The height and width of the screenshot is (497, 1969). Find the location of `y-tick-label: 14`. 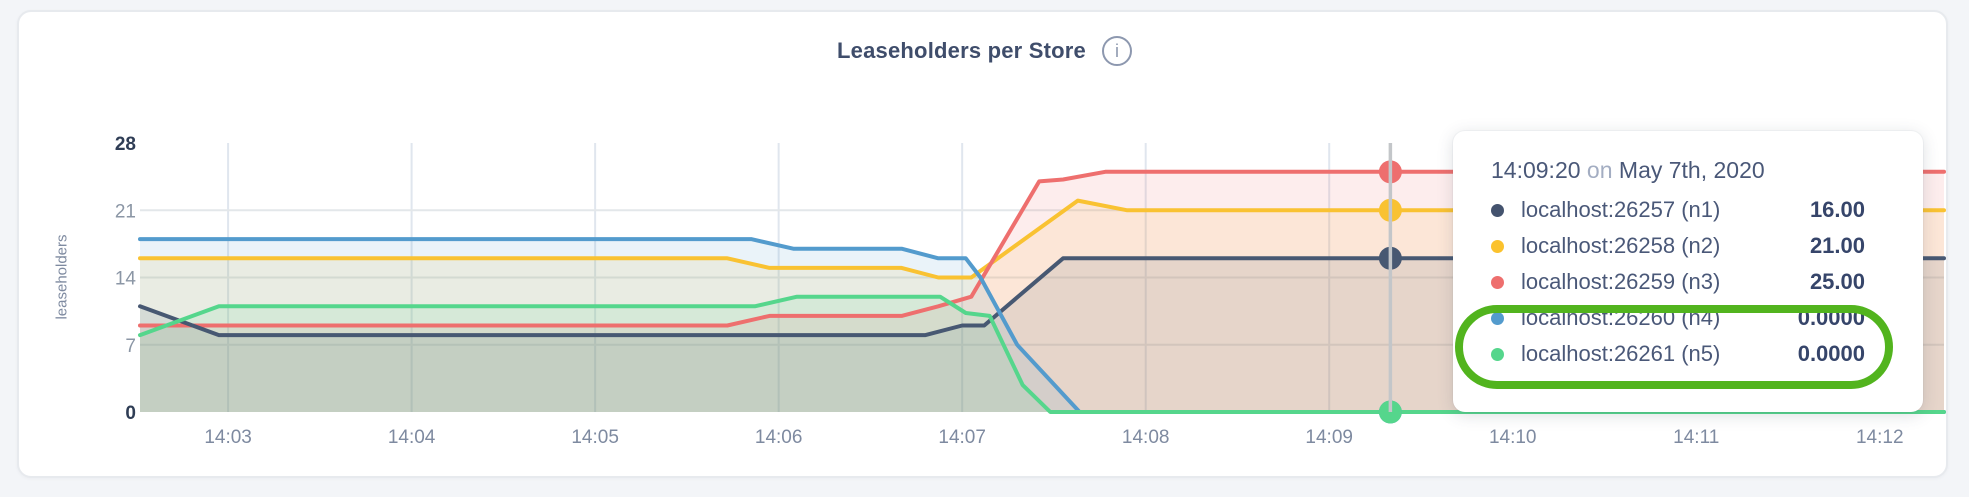

y-tick-label: 14 is located at coordinates (126, 279).